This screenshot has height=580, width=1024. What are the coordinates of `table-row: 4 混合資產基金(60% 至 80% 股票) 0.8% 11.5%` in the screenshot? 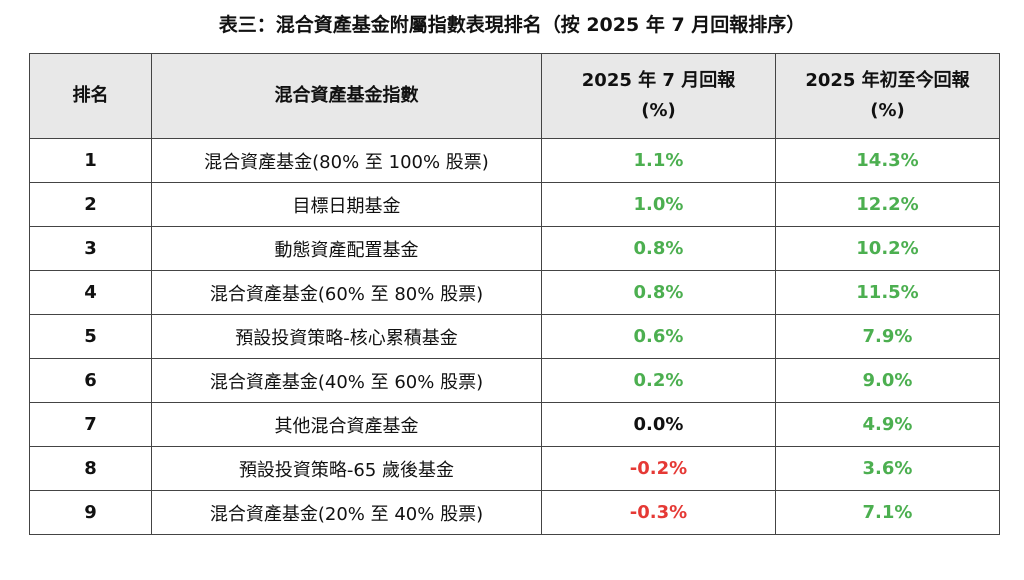 It's located at (514, 292).